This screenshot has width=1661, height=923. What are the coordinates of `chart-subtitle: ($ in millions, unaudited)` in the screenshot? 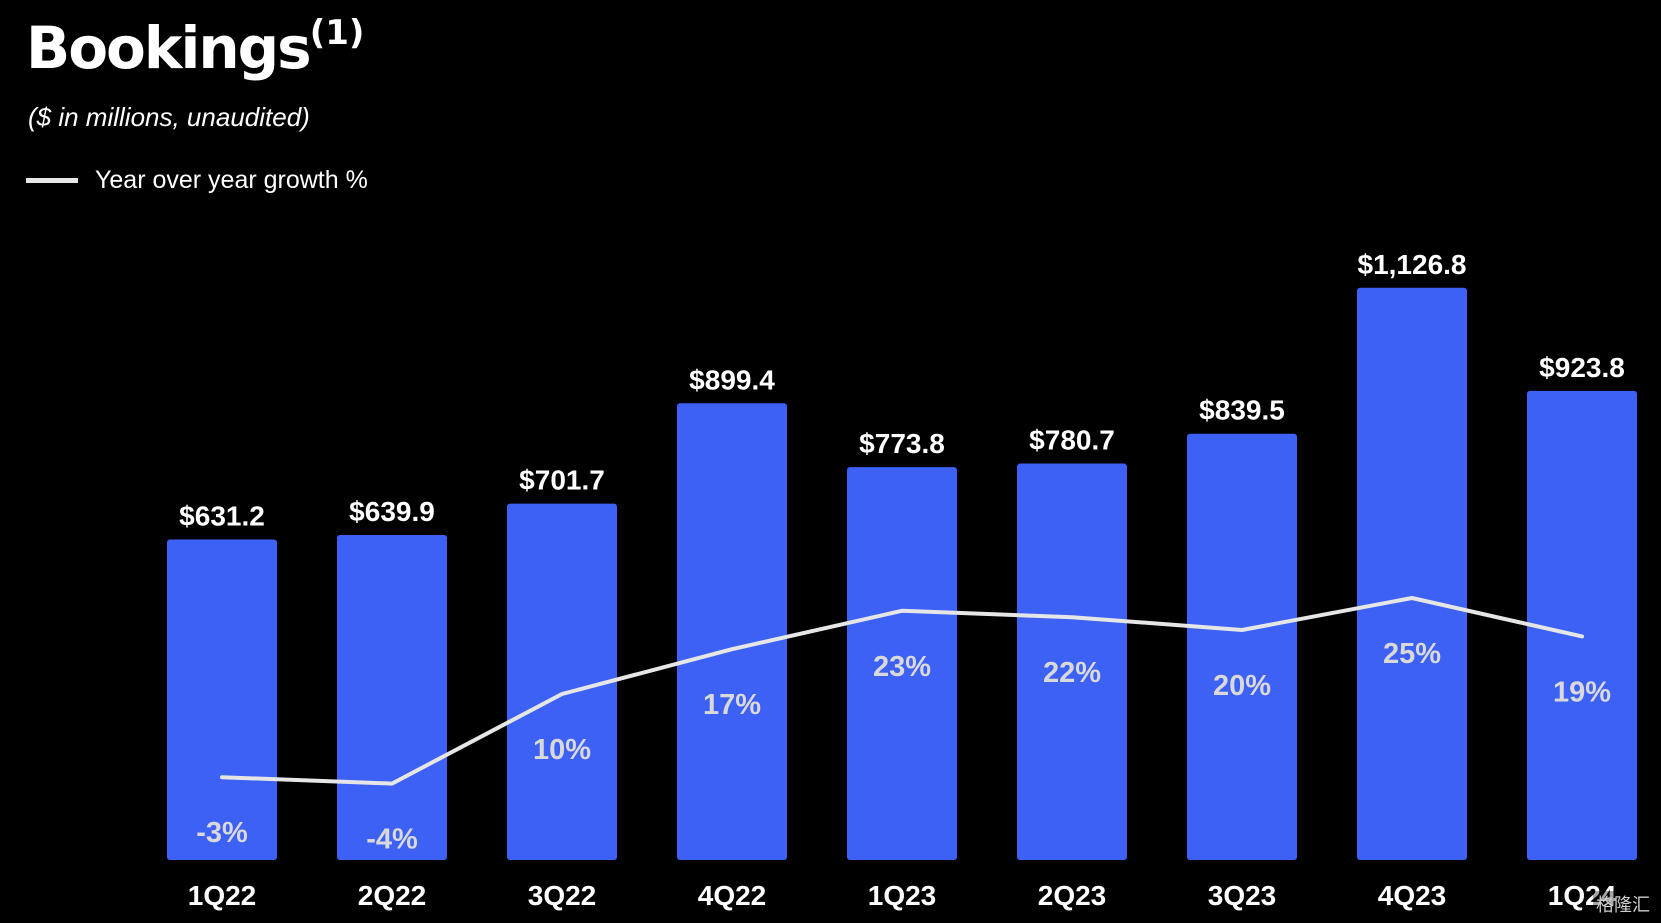 It's located at (169, 117).